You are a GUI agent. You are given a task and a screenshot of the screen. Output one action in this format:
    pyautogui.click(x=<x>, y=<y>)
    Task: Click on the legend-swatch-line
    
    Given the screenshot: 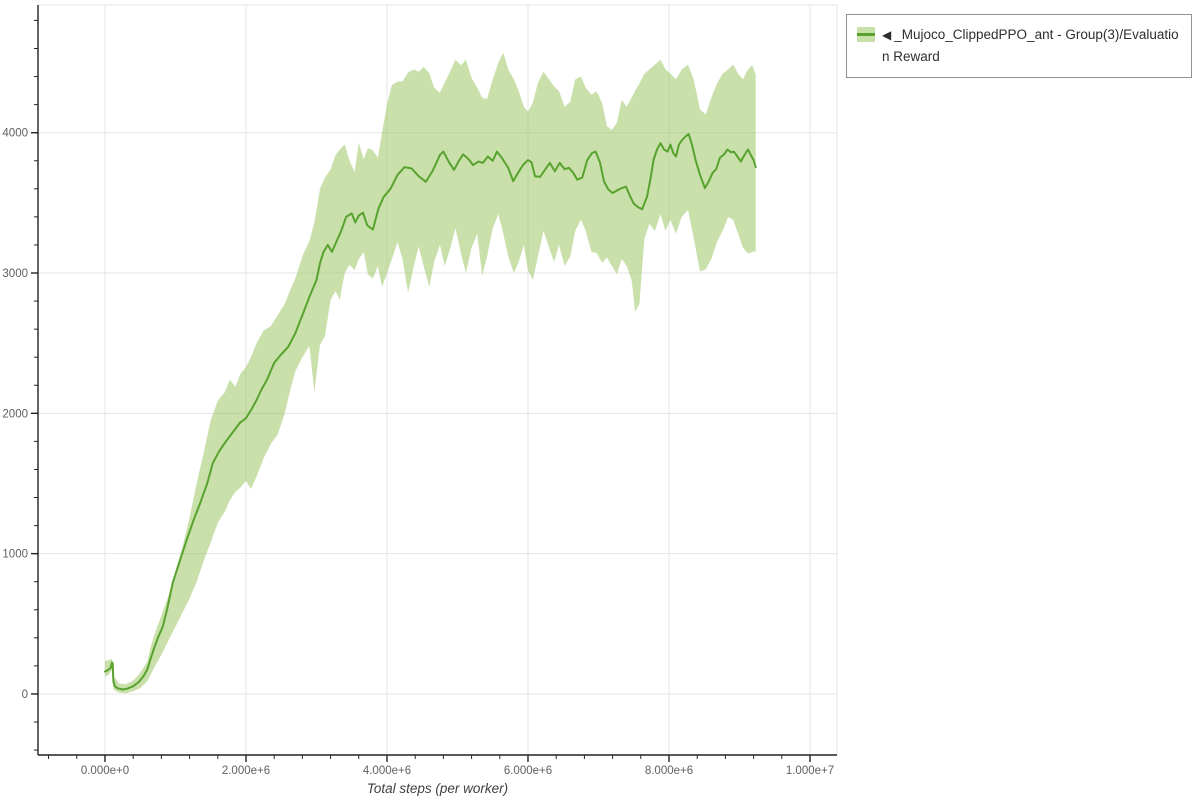 What is the action you would take?
    pyautogui.click(x=866, y=34)
    